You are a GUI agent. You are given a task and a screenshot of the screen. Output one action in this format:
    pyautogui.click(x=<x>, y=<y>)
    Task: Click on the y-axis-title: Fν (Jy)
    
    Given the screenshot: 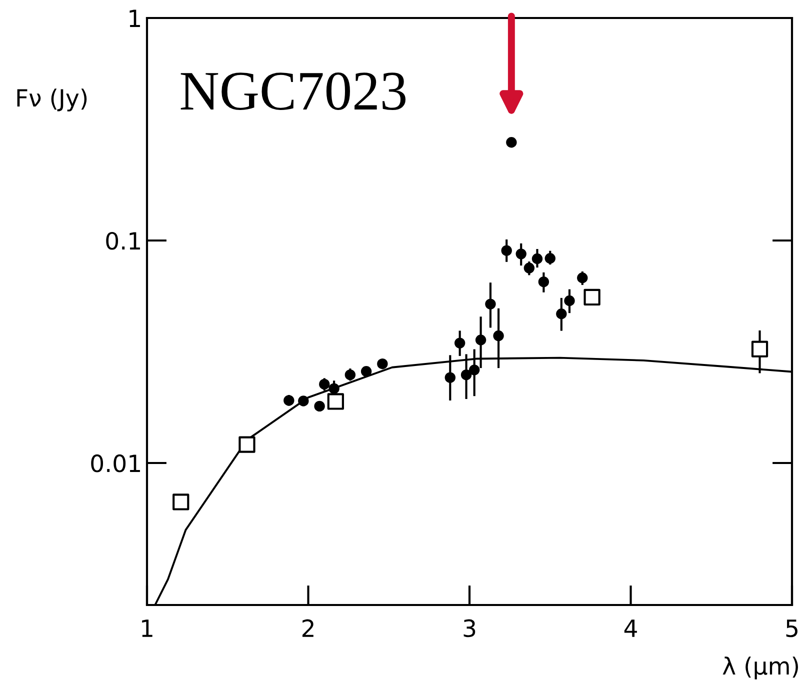 What is the action you would take?
    pyautogui.click(x=52, y=100)
    